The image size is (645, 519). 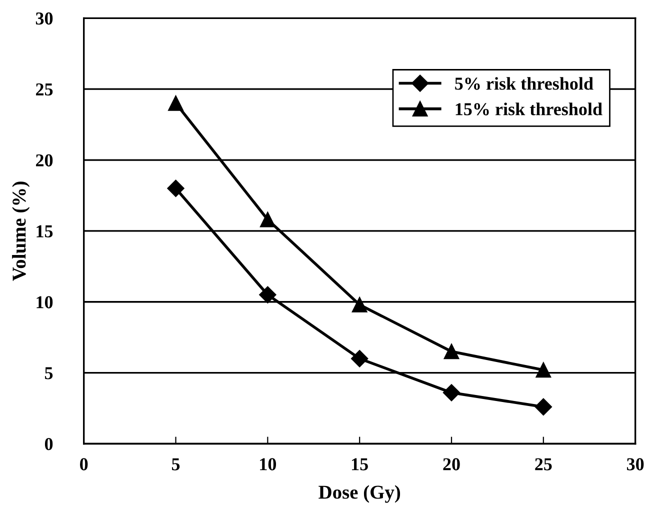 I want to click on legend-label: 15% risk threshold, so click(x=529, y=109).